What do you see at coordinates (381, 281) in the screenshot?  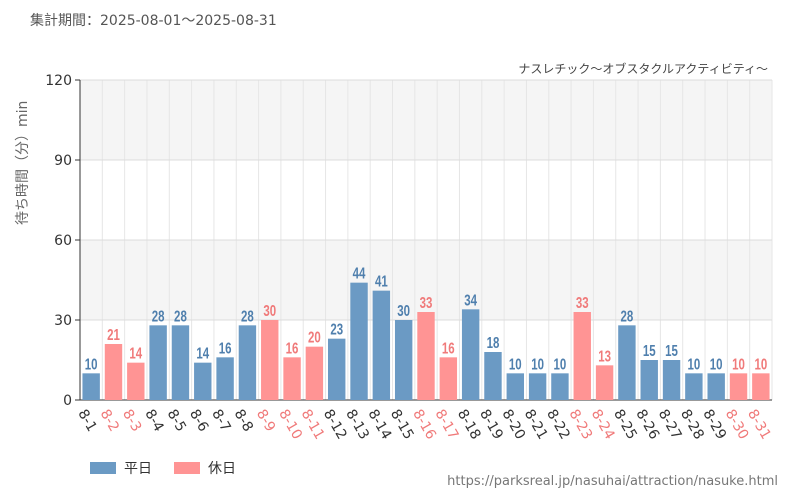 I see `bar-value-label: 41` at bounding box center [381, 281].